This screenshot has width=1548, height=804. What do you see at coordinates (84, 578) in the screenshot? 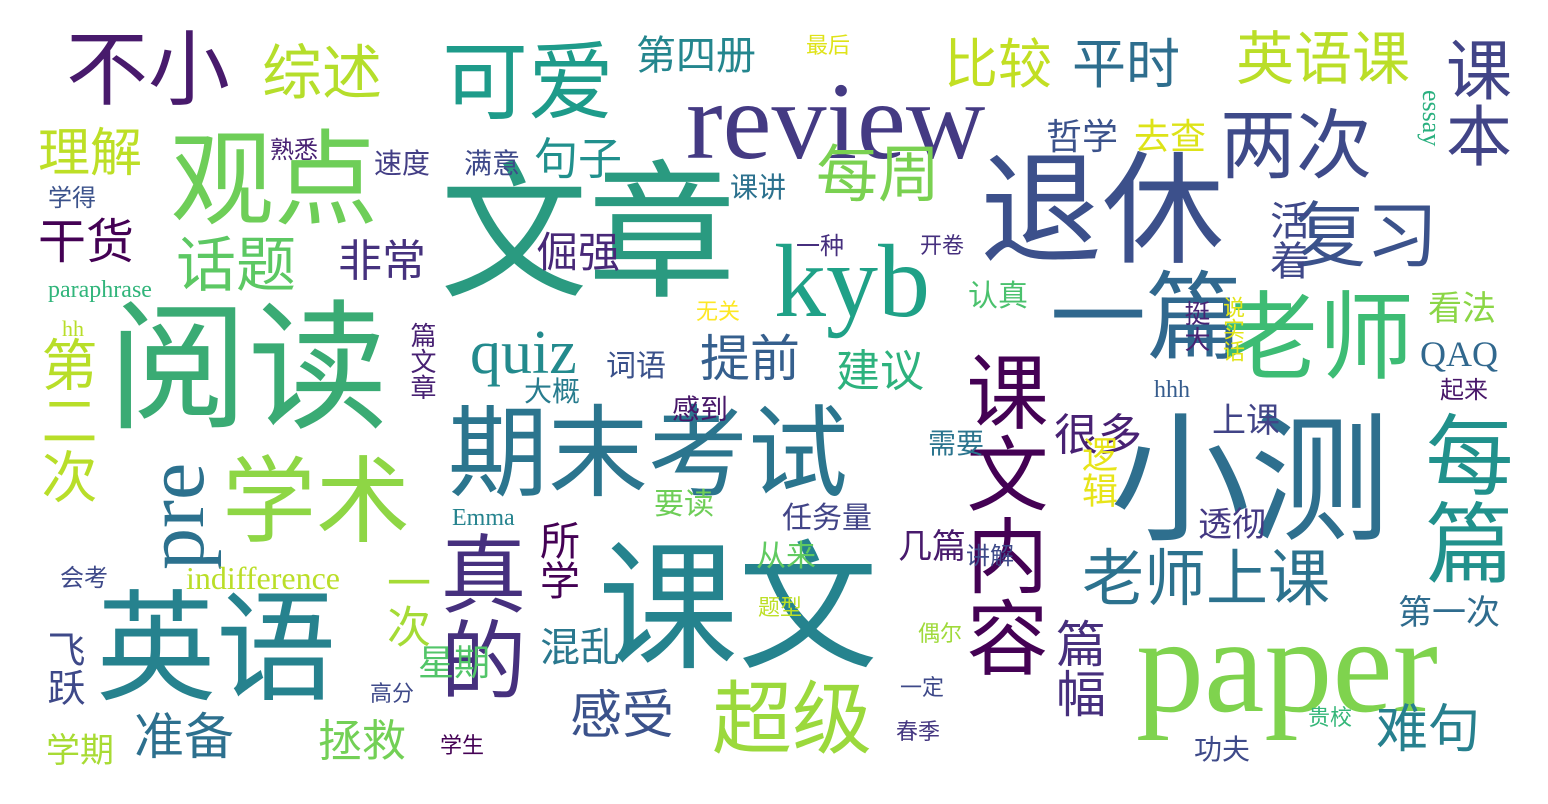
I see `word-huikao: 会考` at bounding box center [84, 578].